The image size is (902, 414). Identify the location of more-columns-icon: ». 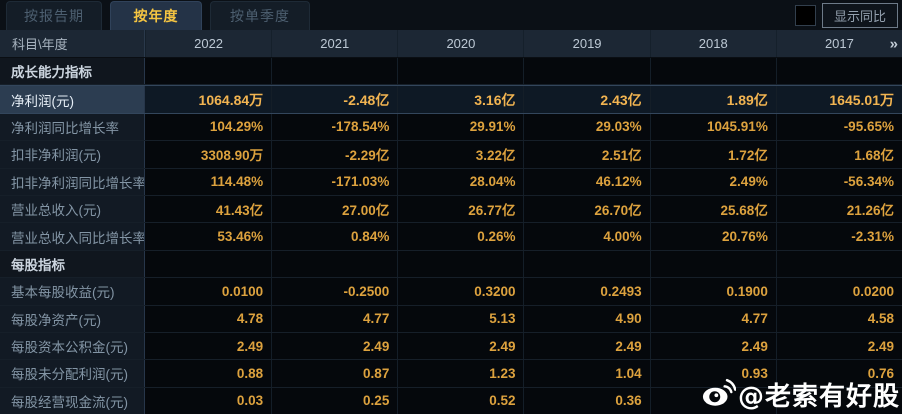
(893, 43).